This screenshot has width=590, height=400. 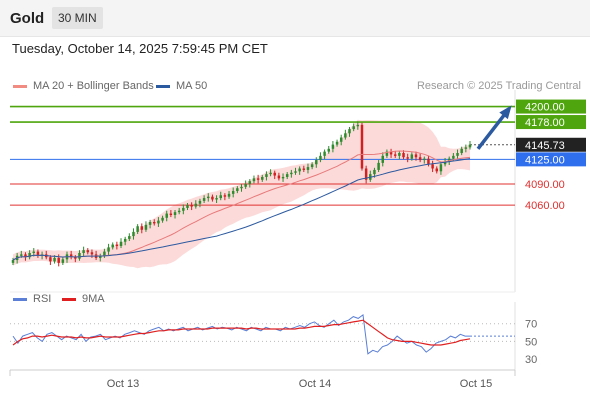 I want to click on x-tick-label: Oct 13, so click(x=123, y=384).